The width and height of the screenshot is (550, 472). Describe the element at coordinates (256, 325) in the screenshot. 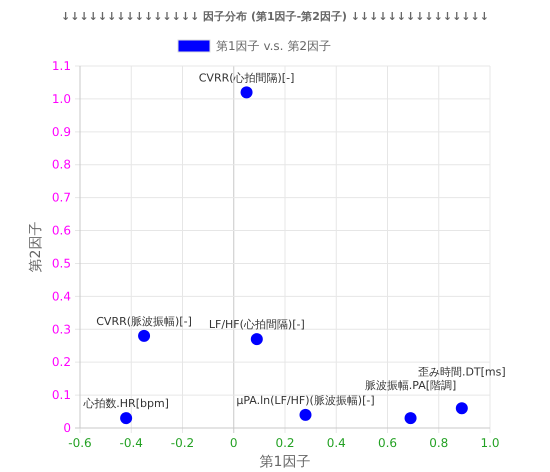

I see `annotation: LF/HF(心拍間隔)[-]` at that location.